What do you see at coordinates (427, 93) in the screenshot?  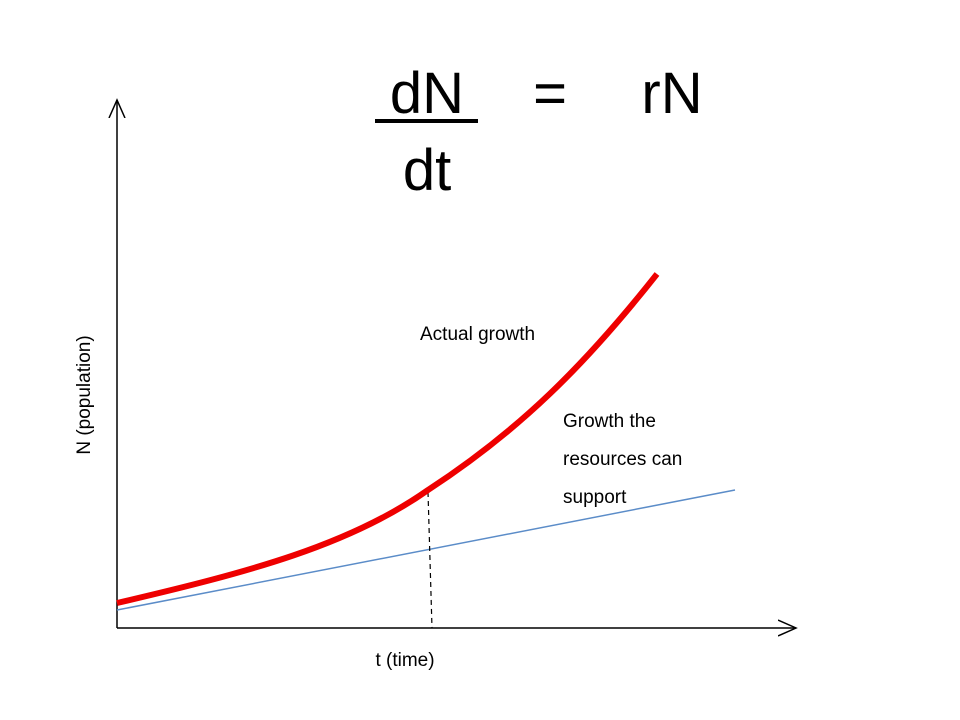 I see `equation-numerator: dN` at bounding box center [427, 93].